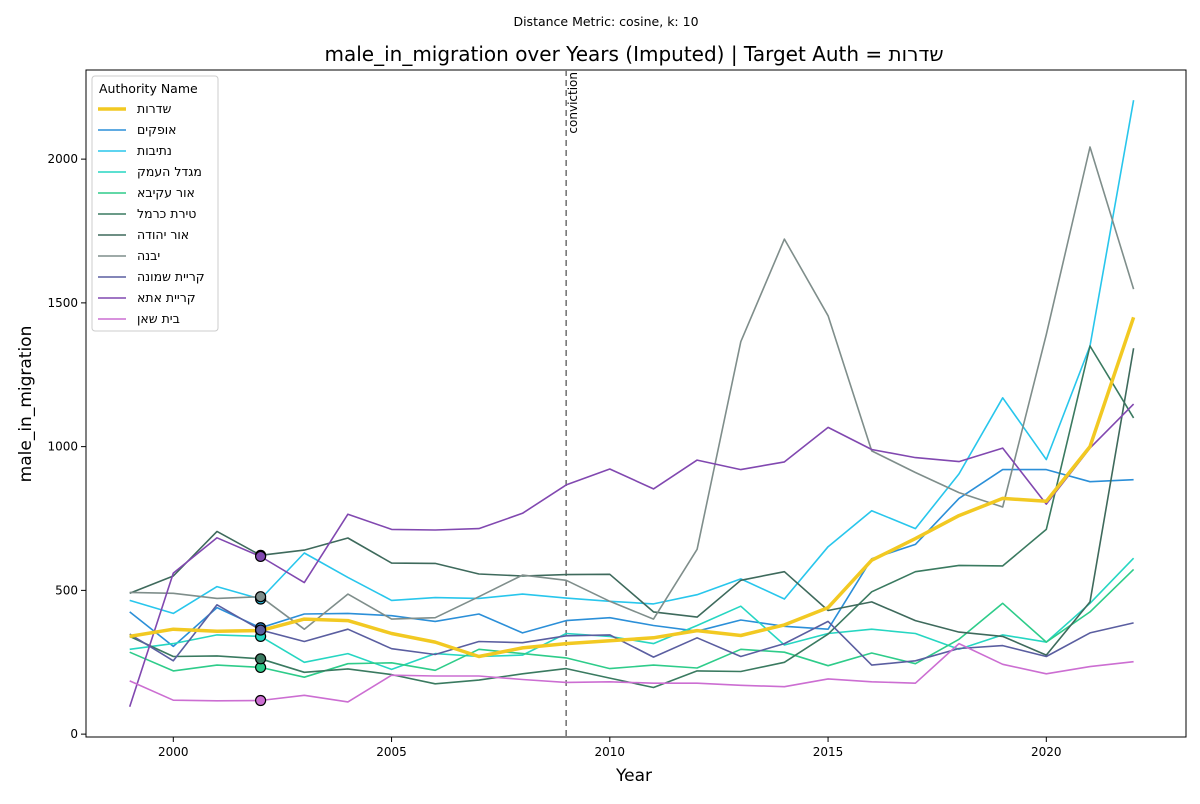 The height and width of the screenshot is (804, 1200). What do you see at coordinates (171, 276) in the screenshot?
I see `legend-label: קריית שמונה` at bounding box center [171, 276].